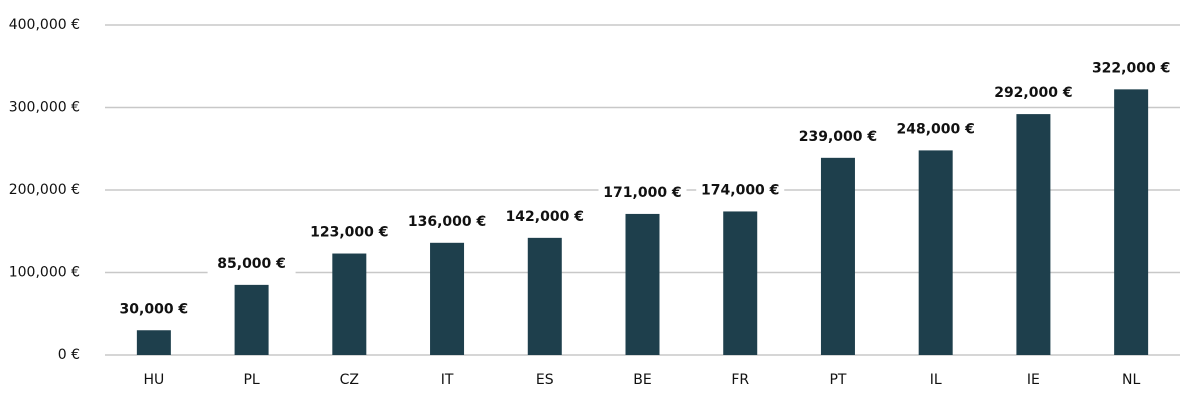 The width and height of the screenshot is (1200, 405). Describe the element at coordinates (69, 355) in the screenshot. I see `y-tick-label: 0 €` at that location.